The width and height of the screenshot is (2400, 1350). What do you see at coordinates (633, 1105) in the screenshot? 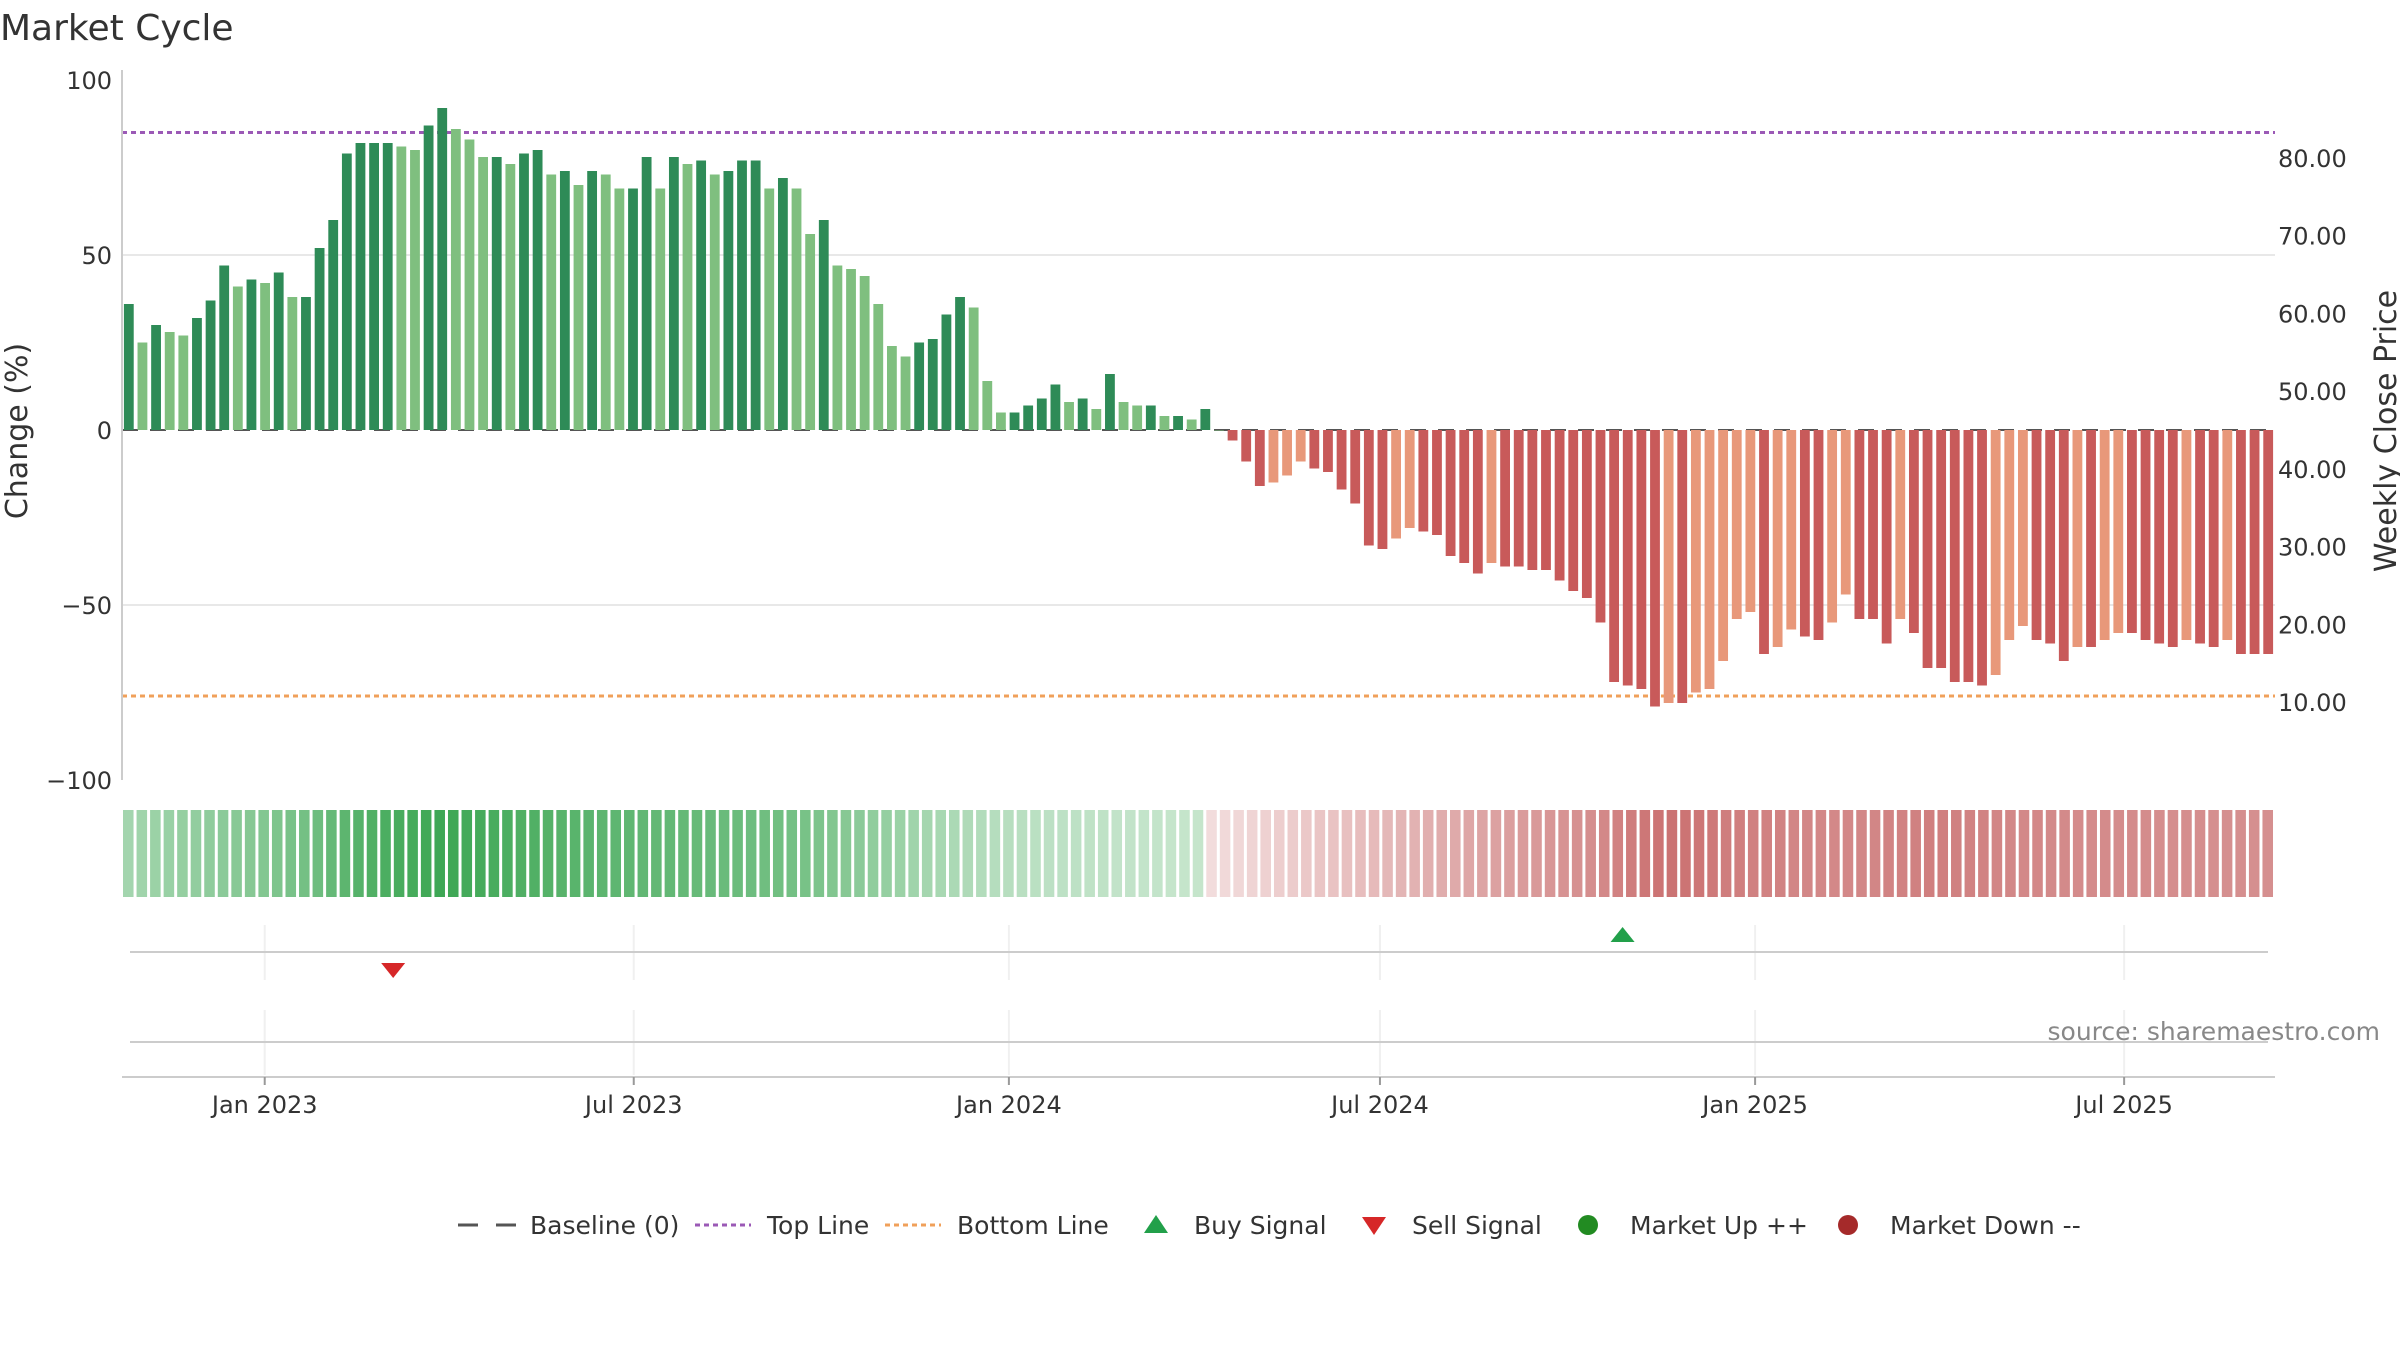
I see `x-tick-label: Jul 2023` at bounding box center [633, 1105].